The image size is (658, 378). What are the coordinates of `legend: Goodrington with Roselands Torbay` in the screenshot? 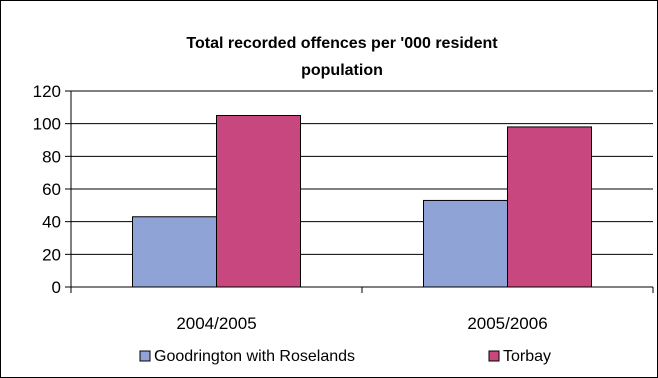 It's located at (345, 356).